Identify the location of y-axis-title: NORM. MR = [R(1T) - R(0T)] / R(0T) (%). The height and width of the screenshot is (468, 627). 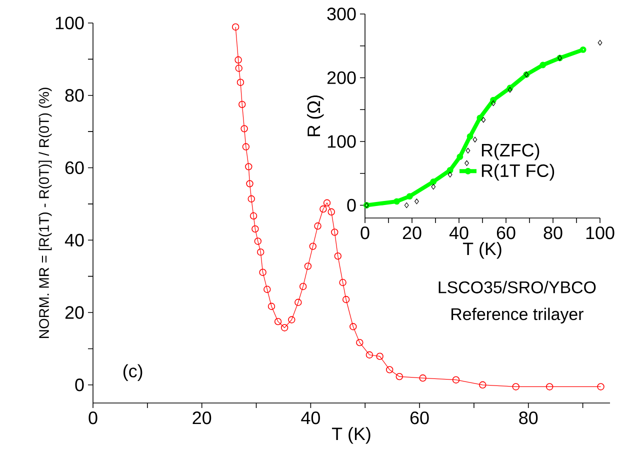
(45, 213).